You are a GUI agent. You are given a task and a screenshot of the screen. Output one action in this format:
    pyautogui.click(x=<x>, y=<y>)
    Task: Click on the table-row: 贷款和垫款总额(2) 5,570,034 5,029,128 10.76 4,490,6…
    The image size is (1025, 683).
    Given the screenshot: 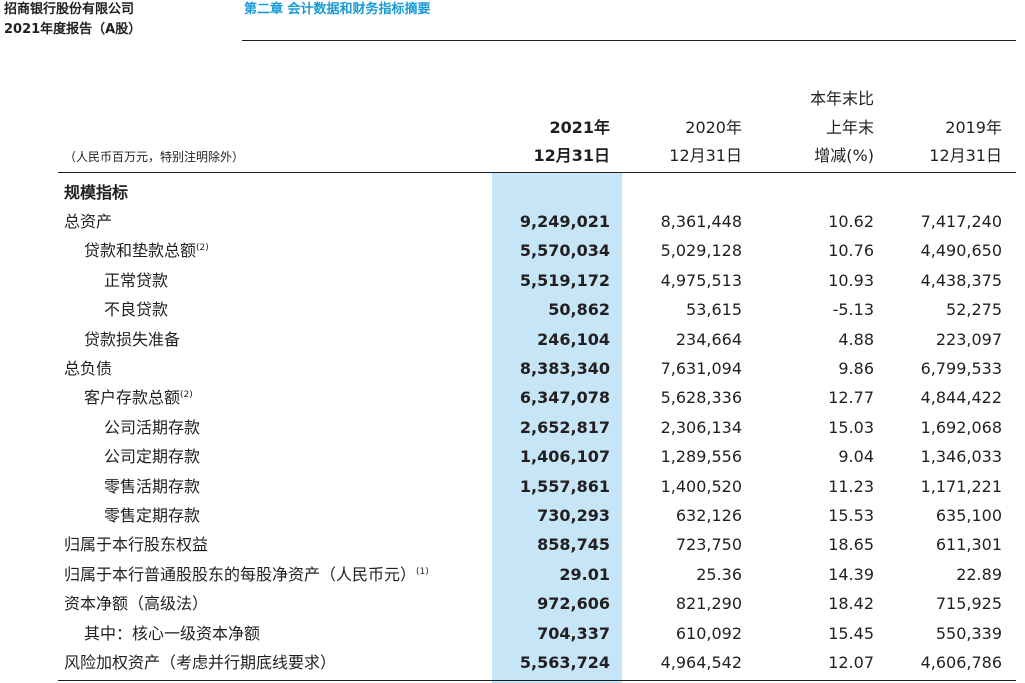 What is the action you would take?
    pyautogui.click(x=512, y=250)
    